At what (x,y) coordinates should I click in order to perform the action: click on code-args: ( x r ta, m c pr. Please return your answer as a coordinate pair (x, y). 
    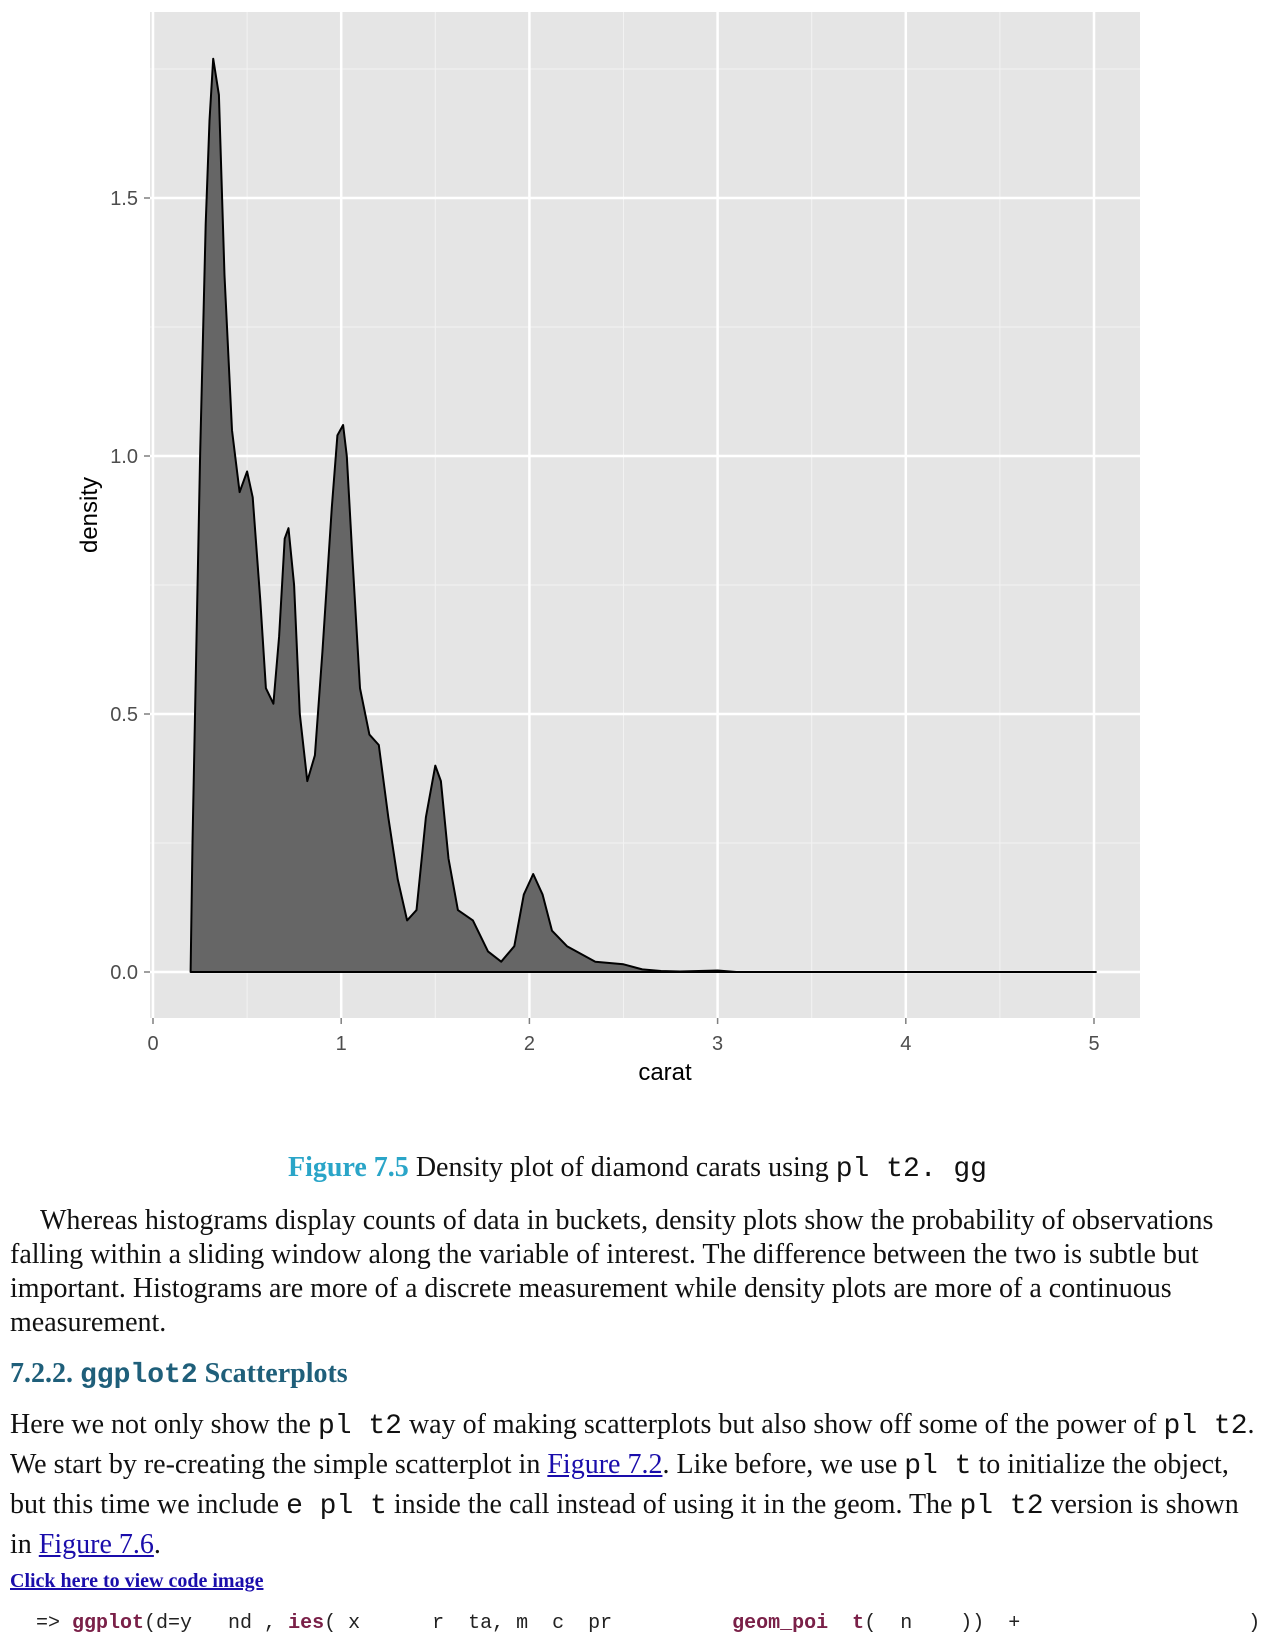
    Looking at the image, I should click on (528, 1623).